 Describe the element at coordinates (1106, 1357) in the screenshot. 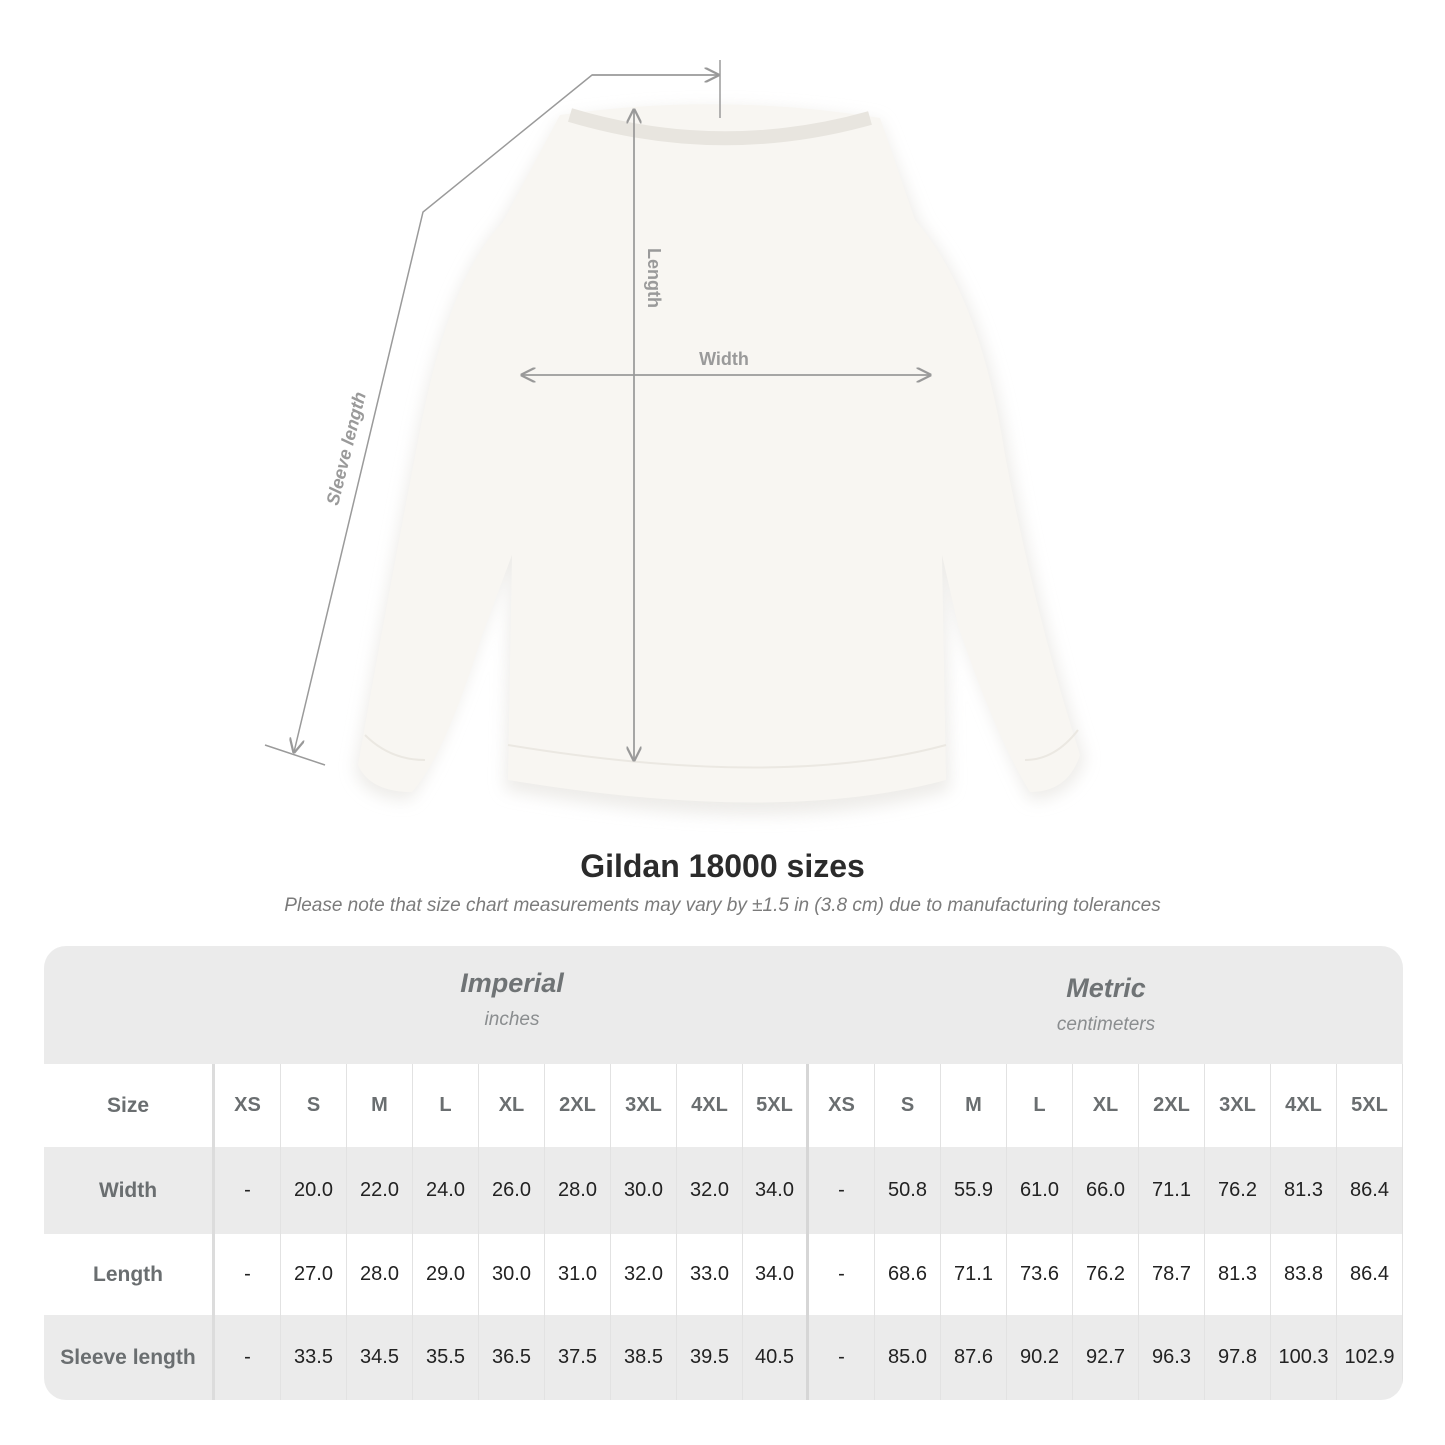

I see `table-cell: 92.7` at that location.